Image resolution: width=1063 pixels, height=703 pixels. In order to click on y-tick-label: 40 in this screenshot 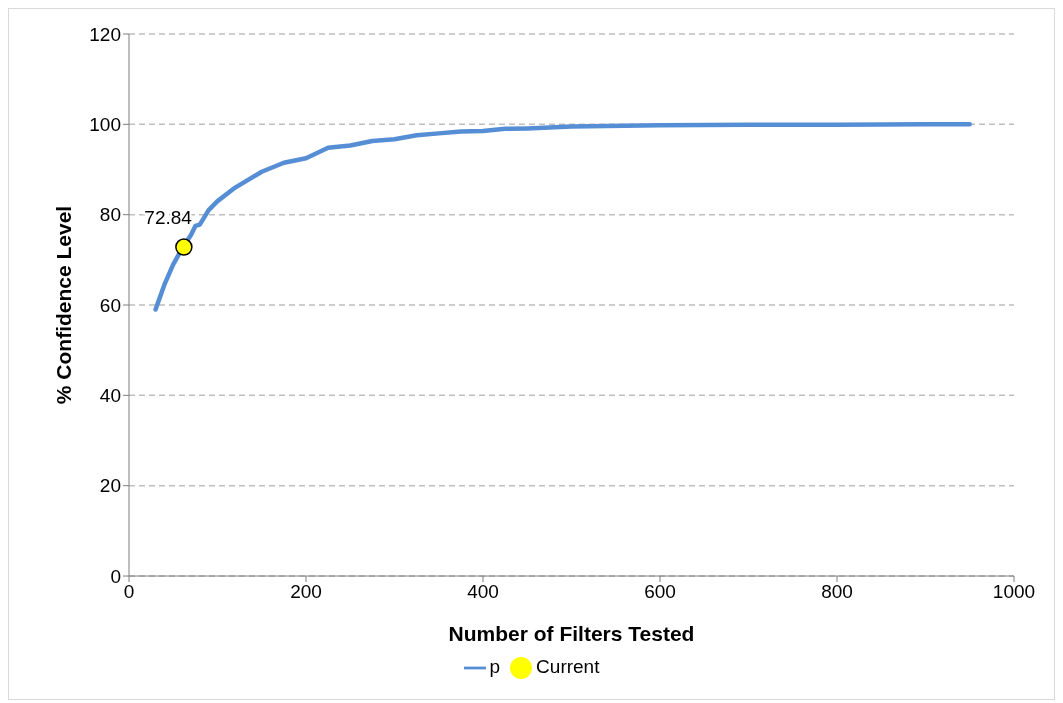, I will do `click(110, 396)`.